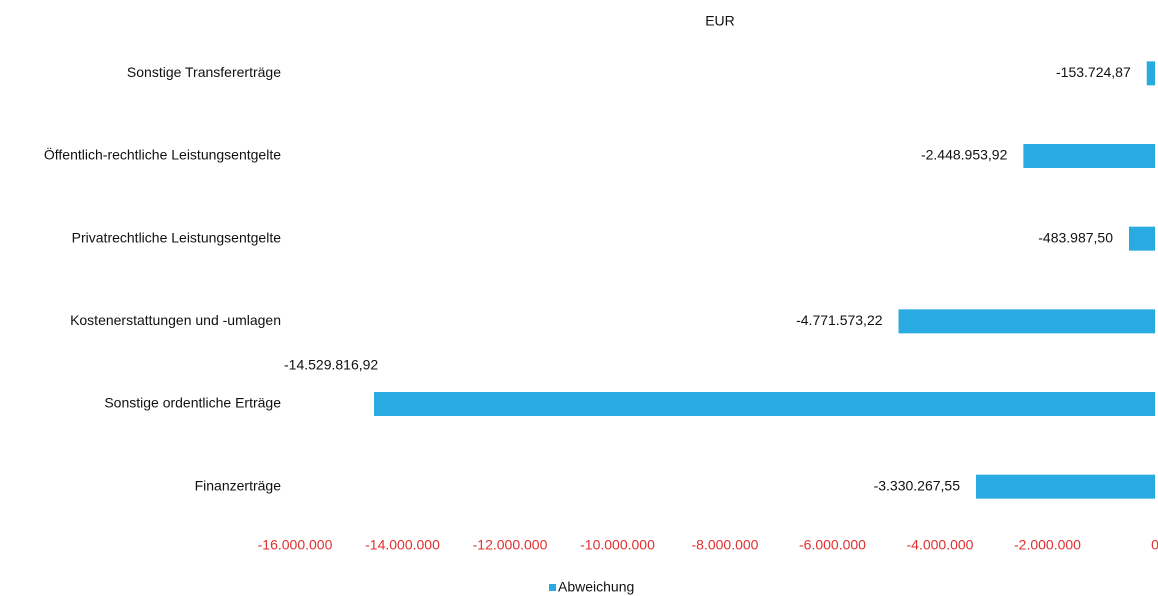 Image resolution: width=1158 pixels, height=596 pixels. I want to click on x-tick-label: -16.000.000, so click(295, 545).